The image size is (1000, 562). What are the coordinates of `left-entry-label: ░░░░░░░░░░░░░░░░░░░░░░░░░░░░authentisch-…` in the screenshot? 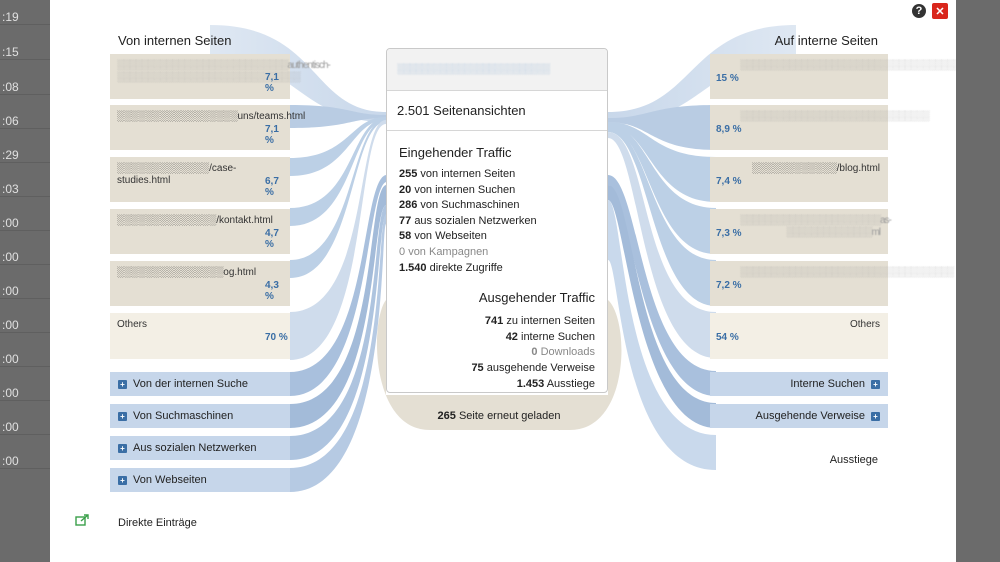 It's located at (224, 71).